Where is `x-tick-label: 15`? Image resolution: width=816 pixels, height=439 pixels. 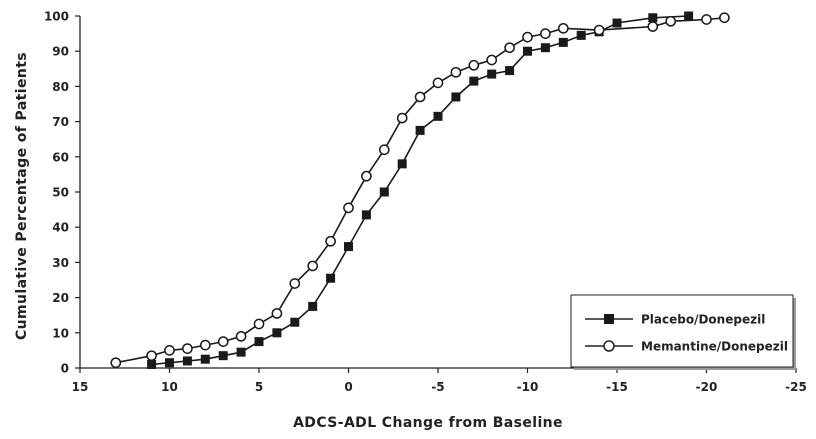 x-tick-label: 15 is located at coordinates (80, 387).